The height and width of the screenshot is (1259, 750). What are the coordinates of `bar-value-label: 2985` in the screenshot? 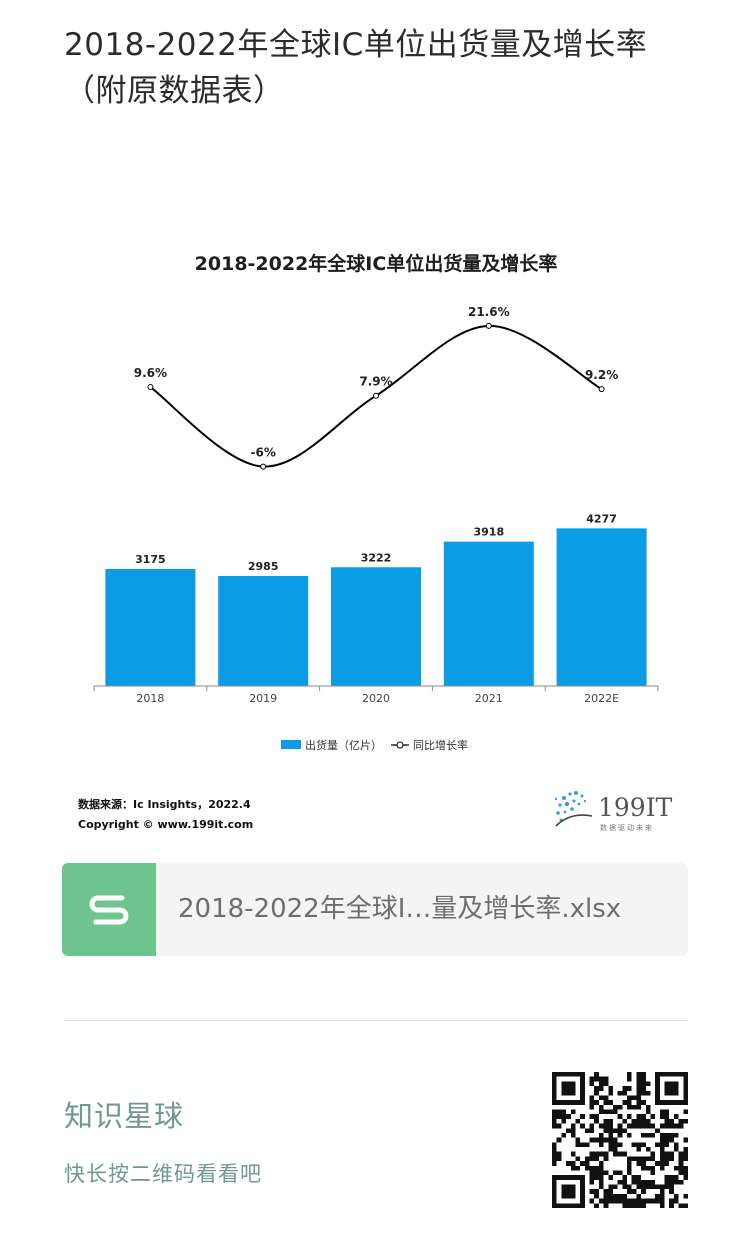 It's located at (263, 566).